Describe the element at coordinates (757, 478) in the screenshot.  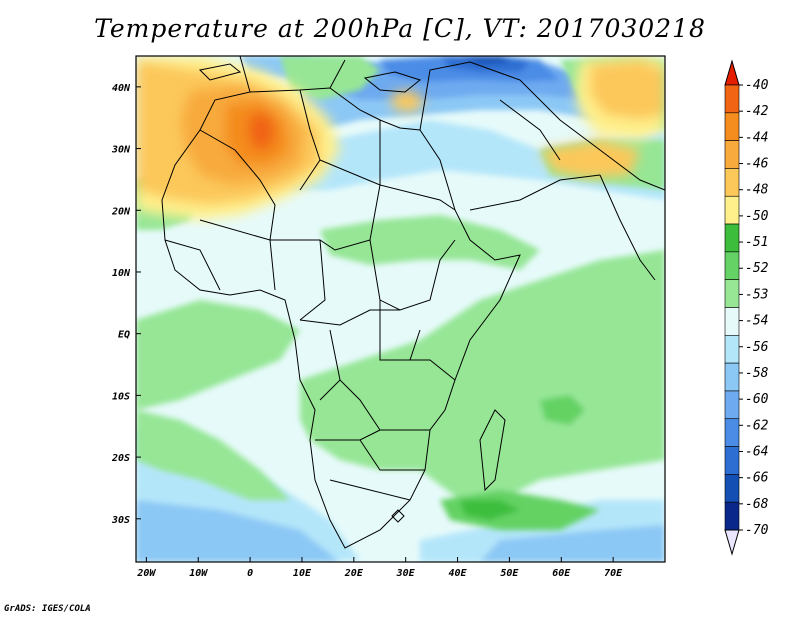
I see `colorbar-label: -66` at that location.